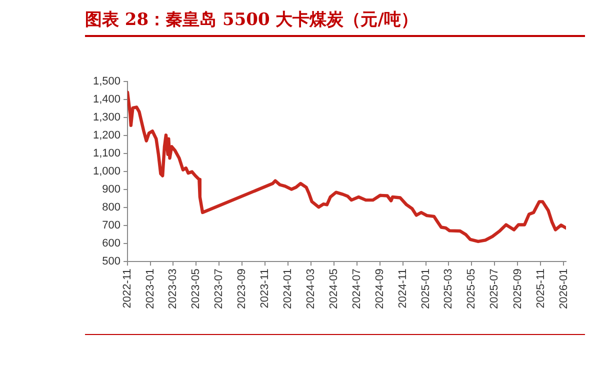 The image size is (614, 371). Describe the element at coordinates (288, 289) in the screenshot. I see `x-tick-label: 2024-01` at that location.